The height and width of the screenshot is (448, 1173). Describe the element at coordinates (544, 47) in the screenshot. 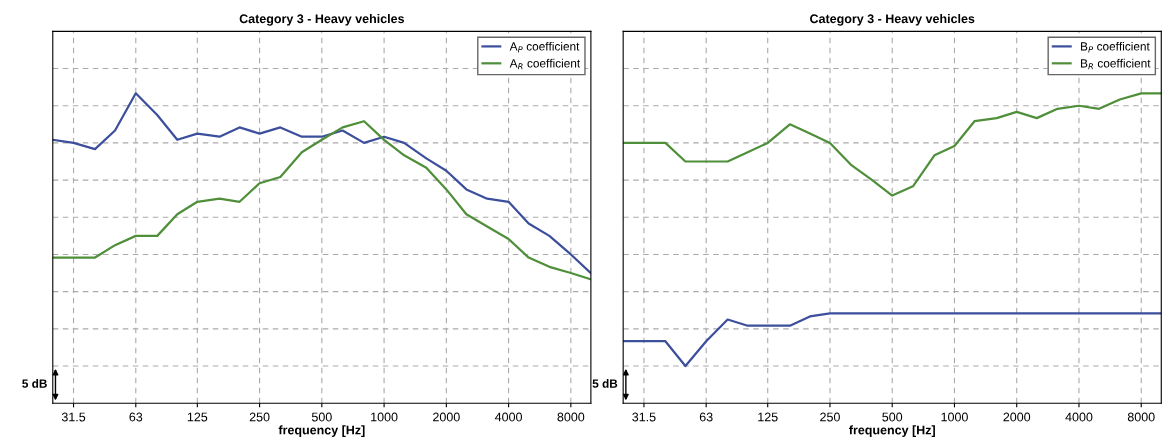

I see `legend-label: A$_{P}$ coefficient` at that location.